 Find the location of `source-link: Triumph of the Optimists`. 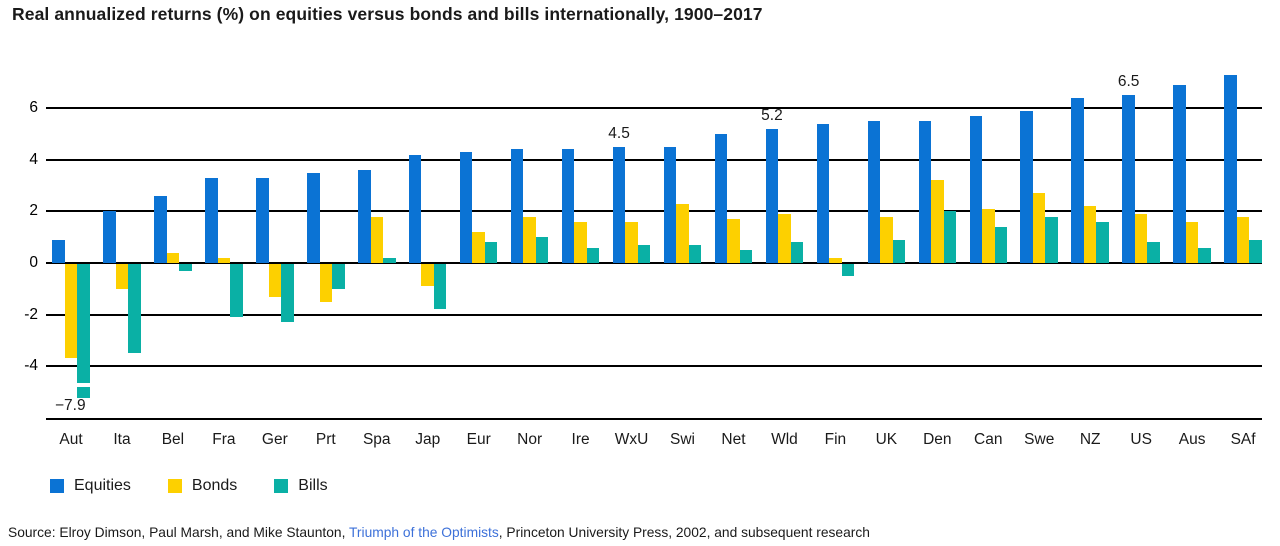

source-link: Triumph of the Optimists is located at coordinates (424, 532).